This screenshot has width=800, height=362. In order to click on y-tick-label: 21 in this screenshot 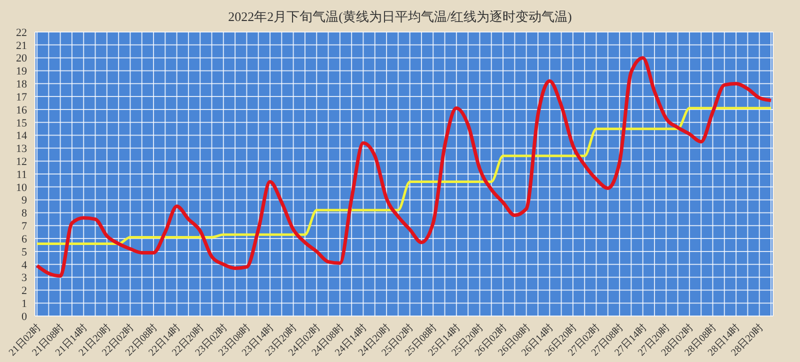, I will do `click(21, 46)`.